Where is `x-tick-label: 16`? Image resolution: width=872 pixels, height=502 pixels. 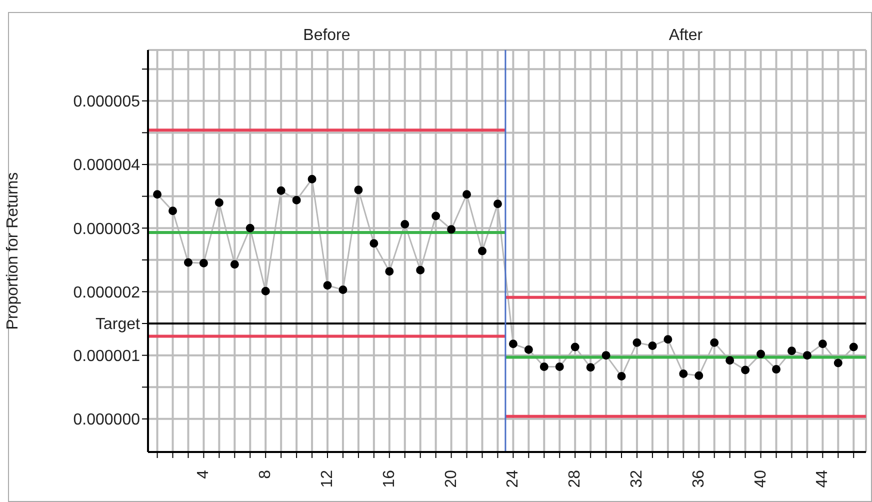
x-tick-label: 16 is located at coordinates (389, 479).